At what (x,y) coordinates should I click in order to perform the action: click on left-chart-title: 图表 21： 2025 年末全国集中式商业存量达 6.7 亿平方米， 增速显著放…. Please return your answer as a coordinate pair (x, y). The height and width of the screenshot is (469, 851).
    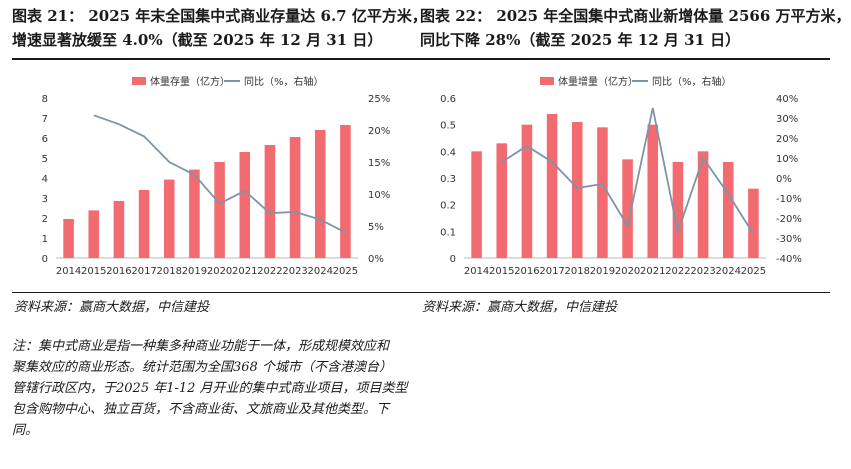
    Looking at the image, I should click on (219, 29).